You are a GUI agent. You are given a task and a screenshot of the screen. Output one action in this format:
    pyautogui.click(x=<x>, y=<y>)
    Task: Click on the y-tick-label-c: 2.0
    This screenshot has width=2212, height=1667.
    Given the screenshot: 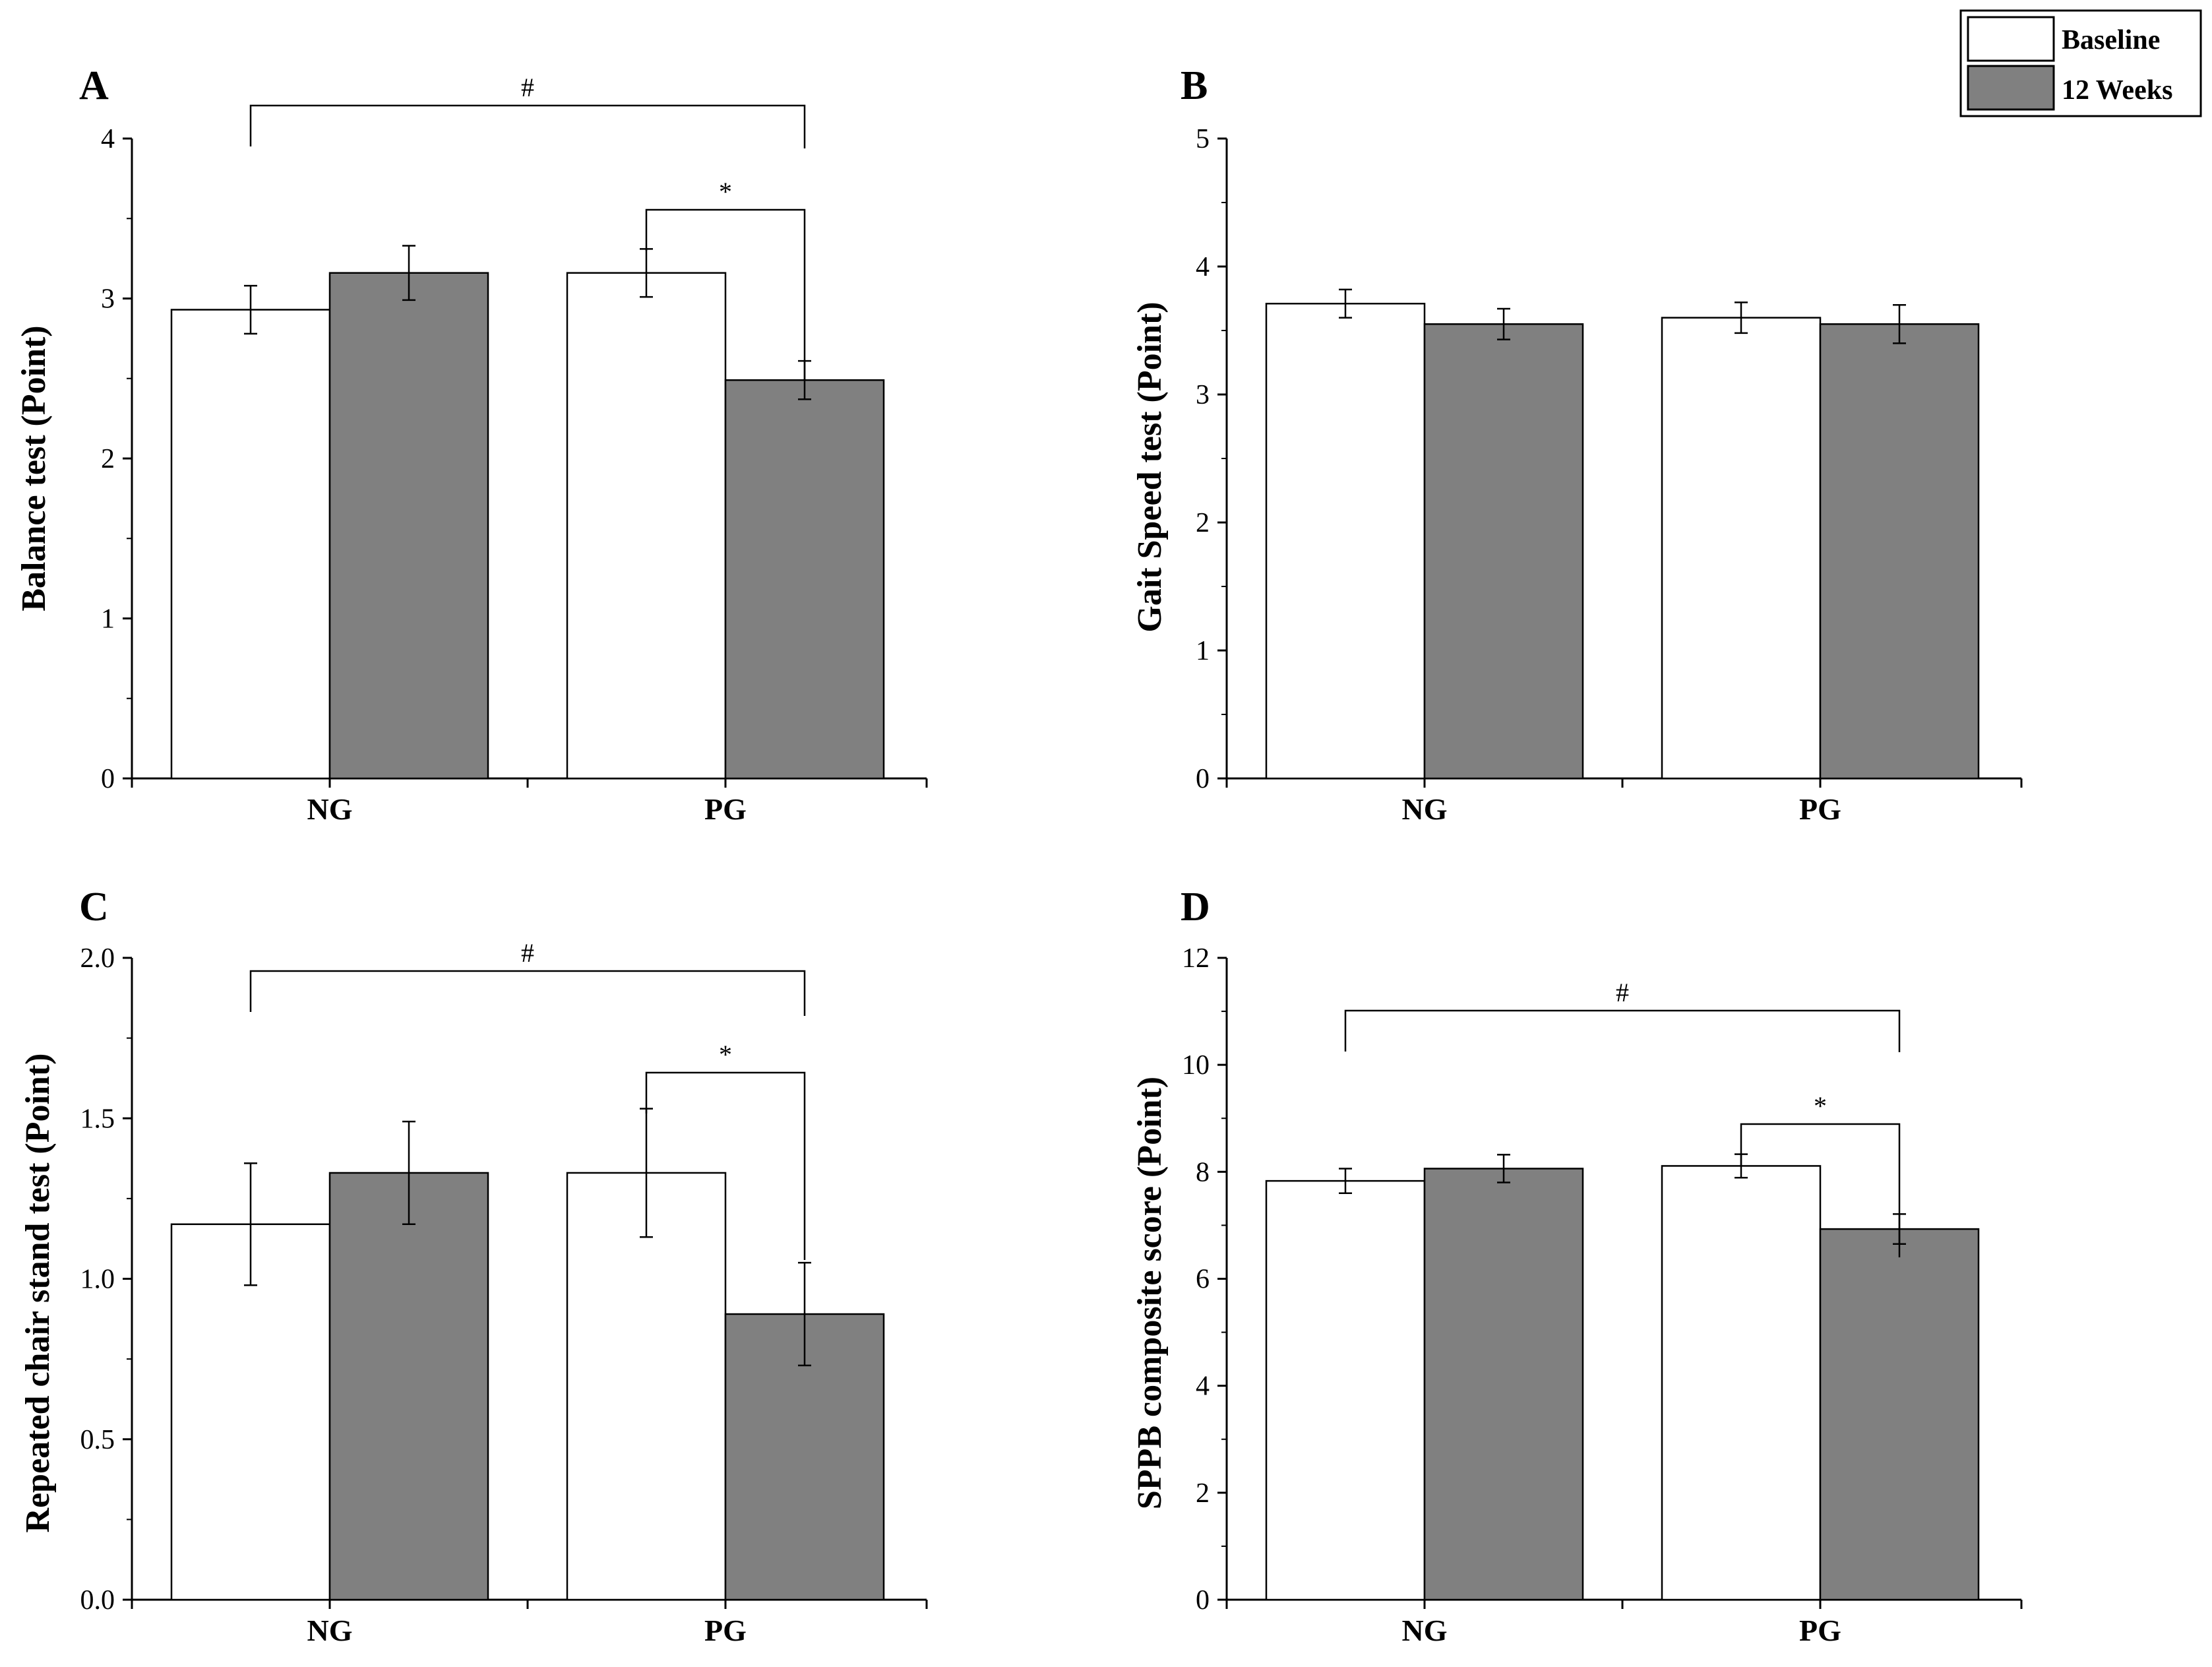 What is the action you would take?
    pyautogui.click(x=97, y=958)
    